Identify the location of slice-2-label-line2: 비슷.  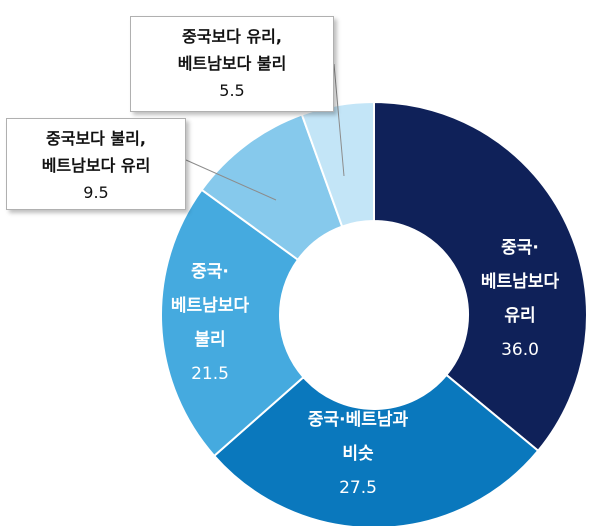
(358, 454).